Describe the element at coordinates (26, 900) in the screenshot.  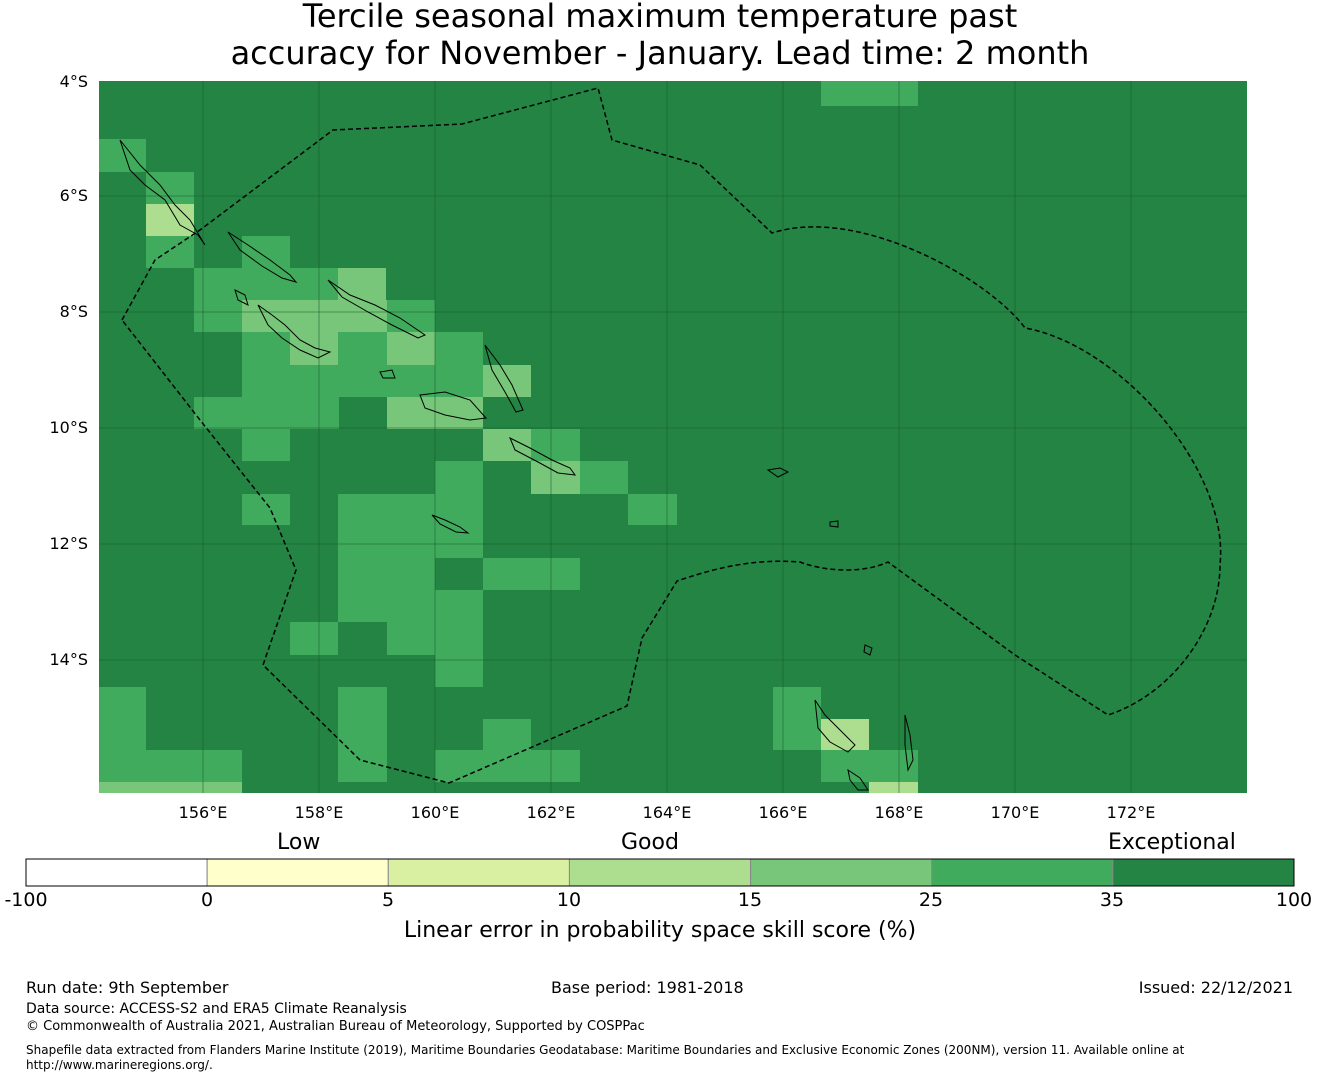
I see `cbar-tick: -100` at that location.